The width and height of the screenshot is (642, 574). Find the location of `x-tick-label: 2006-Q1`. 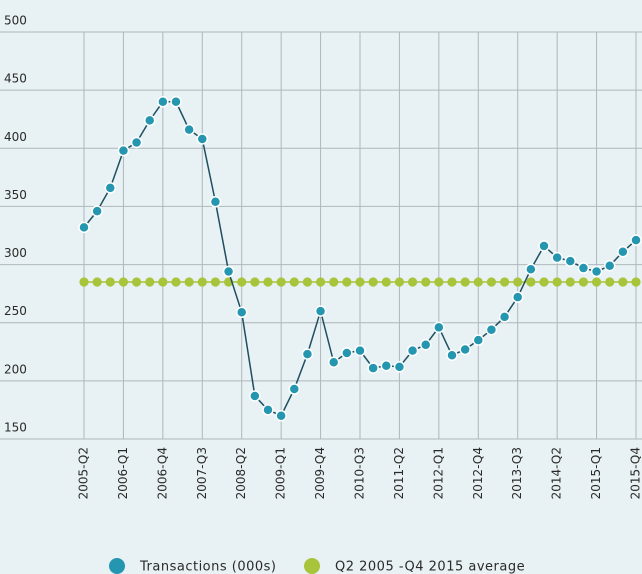

x-tick-label: 2006-Q1 is located at coordinates (123, 473).